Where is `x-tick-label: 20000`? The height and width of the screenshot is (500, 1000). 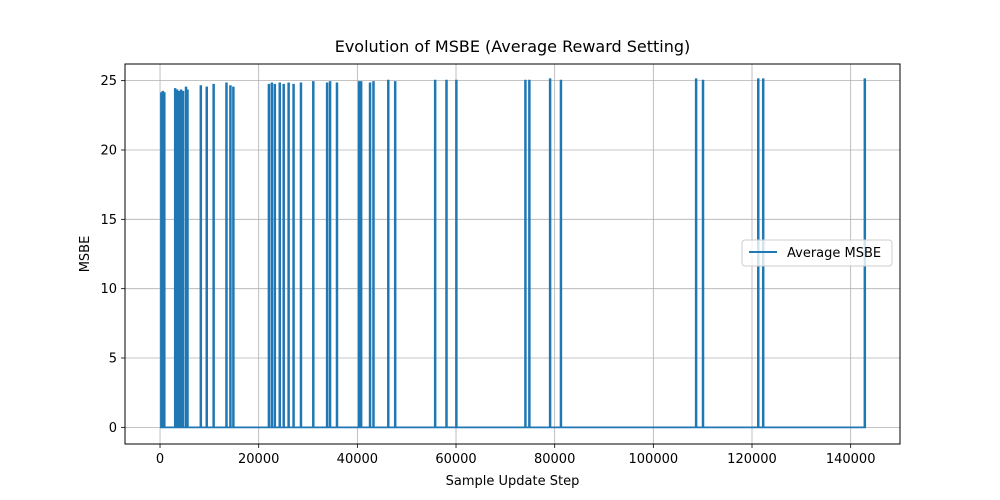 x-tick-label: 20000 is located at coordinates (258, 459).